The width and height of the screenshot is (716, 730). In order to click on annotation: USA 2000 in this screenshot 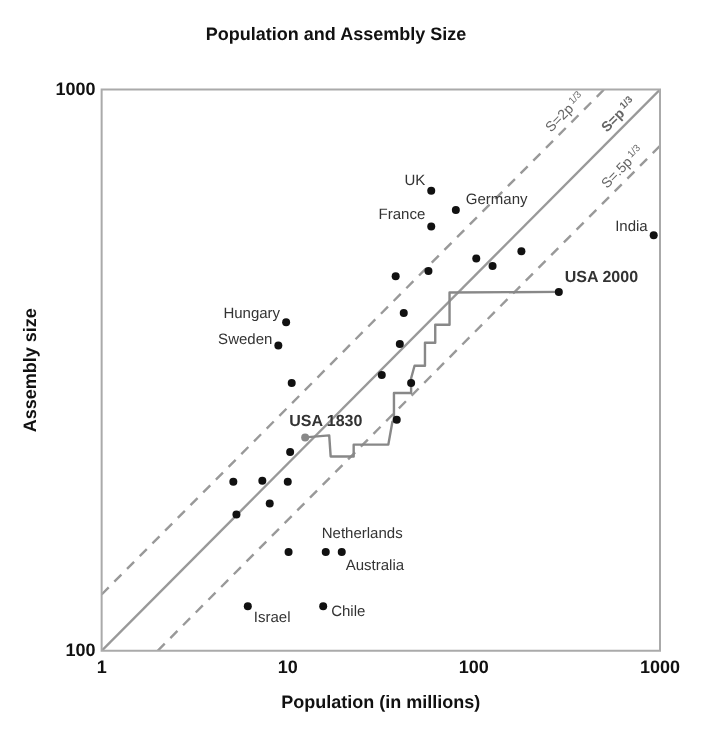, I will do `click(602, 277)`.